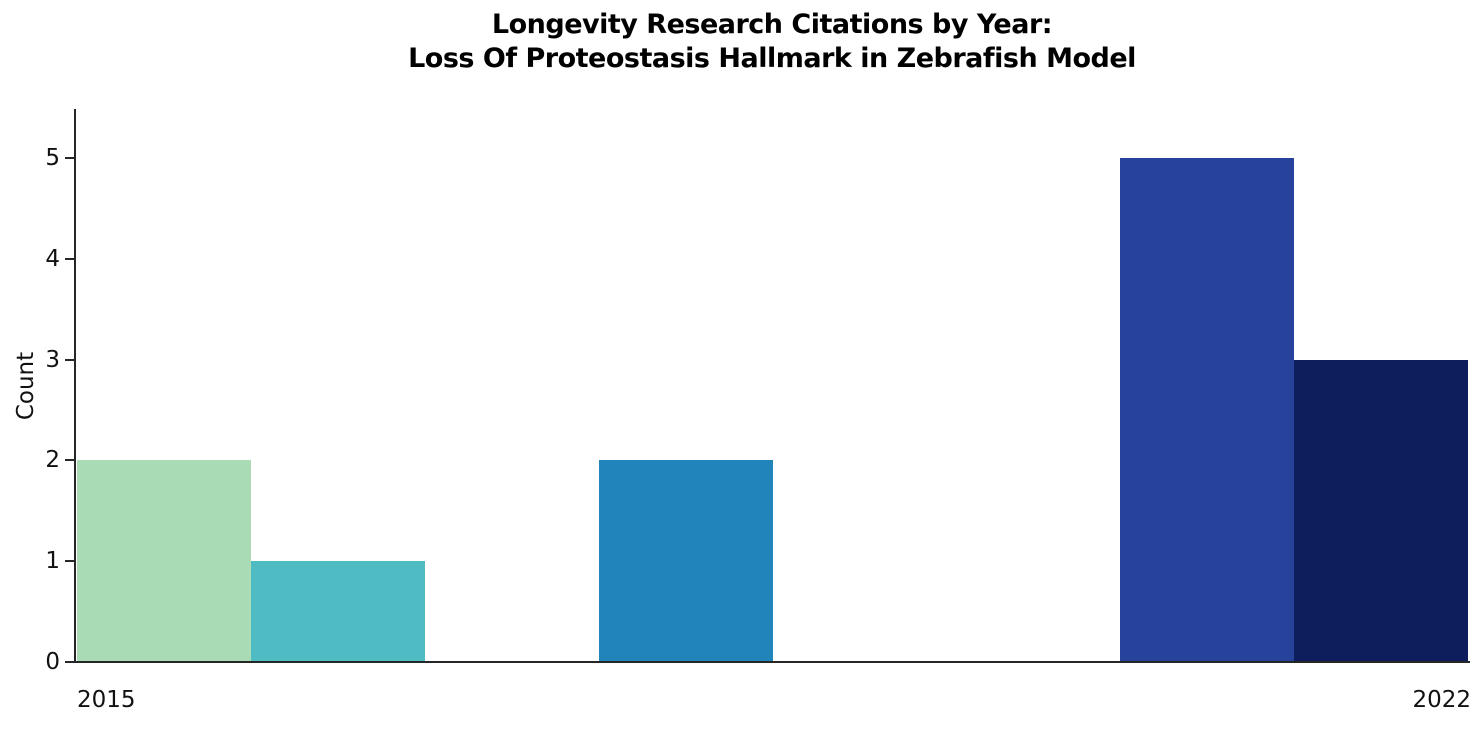 Image resolution: width=1484 pixels, height=733 pixels. I want to click on x-tick-label-right: 2022, so click(1441, 700).